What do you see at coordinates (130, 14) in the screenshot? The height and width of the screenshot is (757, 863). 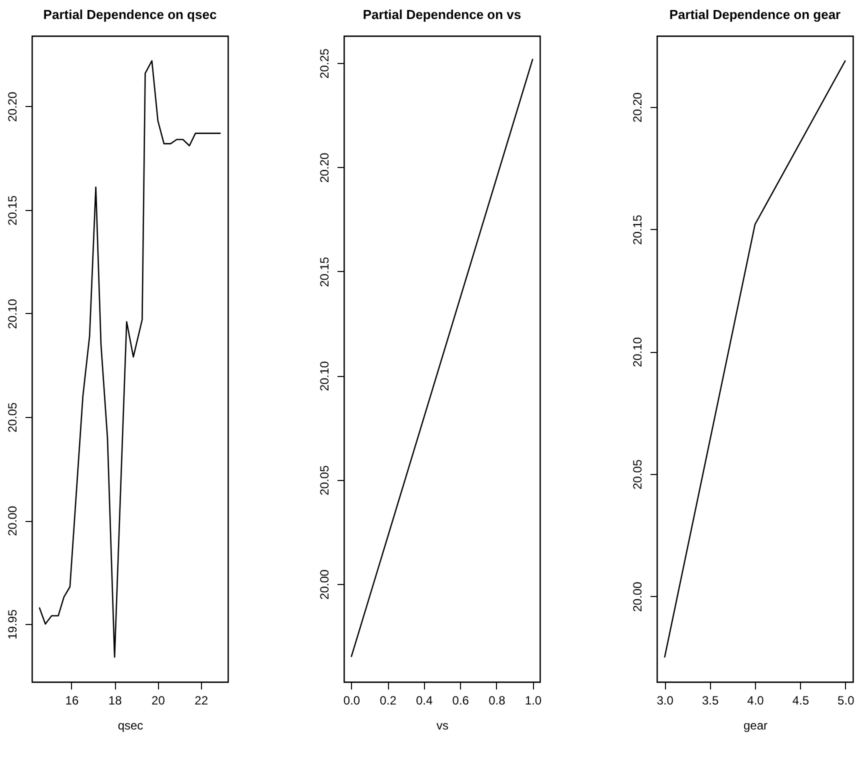 I see `chart-title: Partial Dependence on qsec` at bounding box center [130, 14].